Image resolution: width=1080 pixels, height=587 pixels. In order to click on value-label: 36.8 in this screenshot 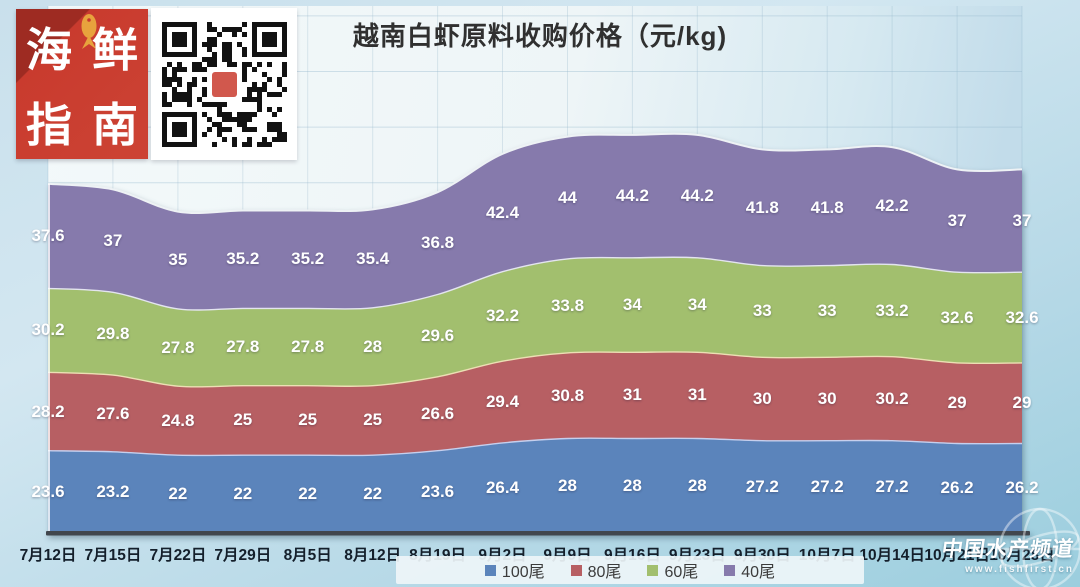, I will do `click(438, 243)`.